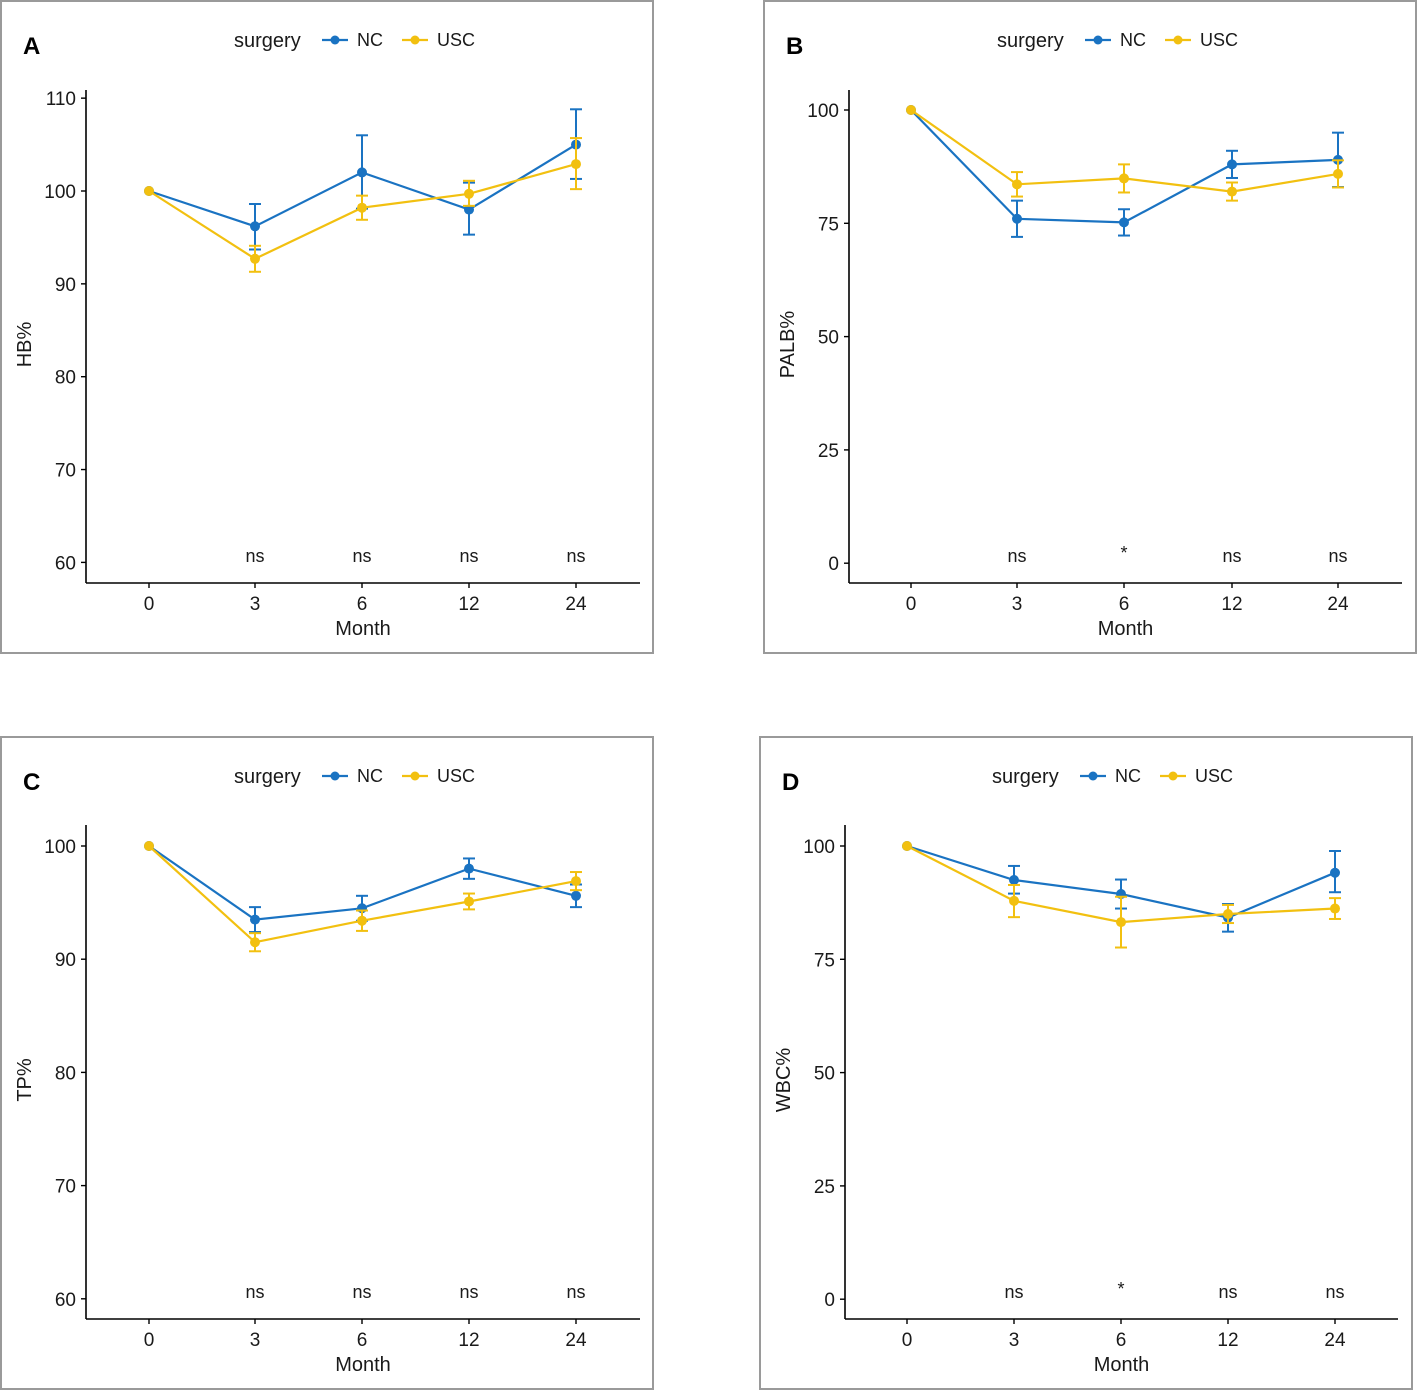 The width and height of the screenshot is (1417, 1391). Describe the element at coordinates (1112, 777) in the screenshot. I see `legend: surgery NC USC` at that location.